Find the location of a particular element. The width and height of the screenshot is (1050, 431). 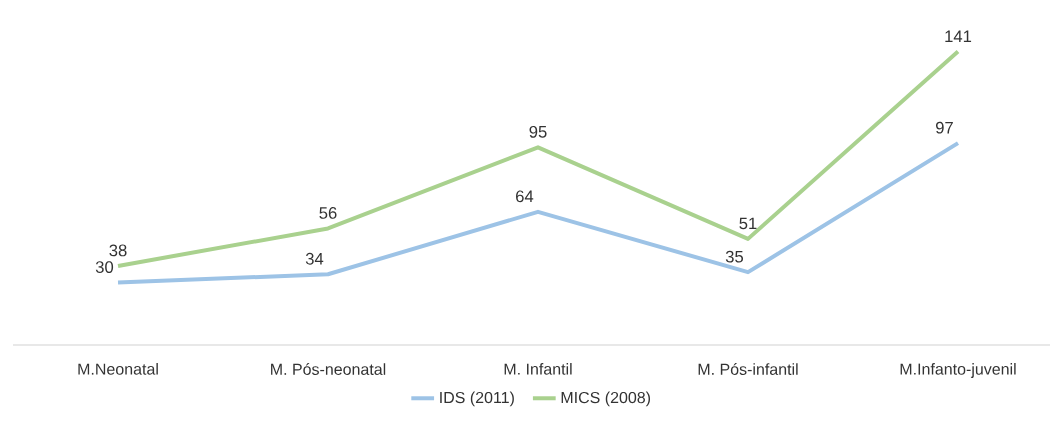

data-label: 51 is located at coordinates (748, 223).